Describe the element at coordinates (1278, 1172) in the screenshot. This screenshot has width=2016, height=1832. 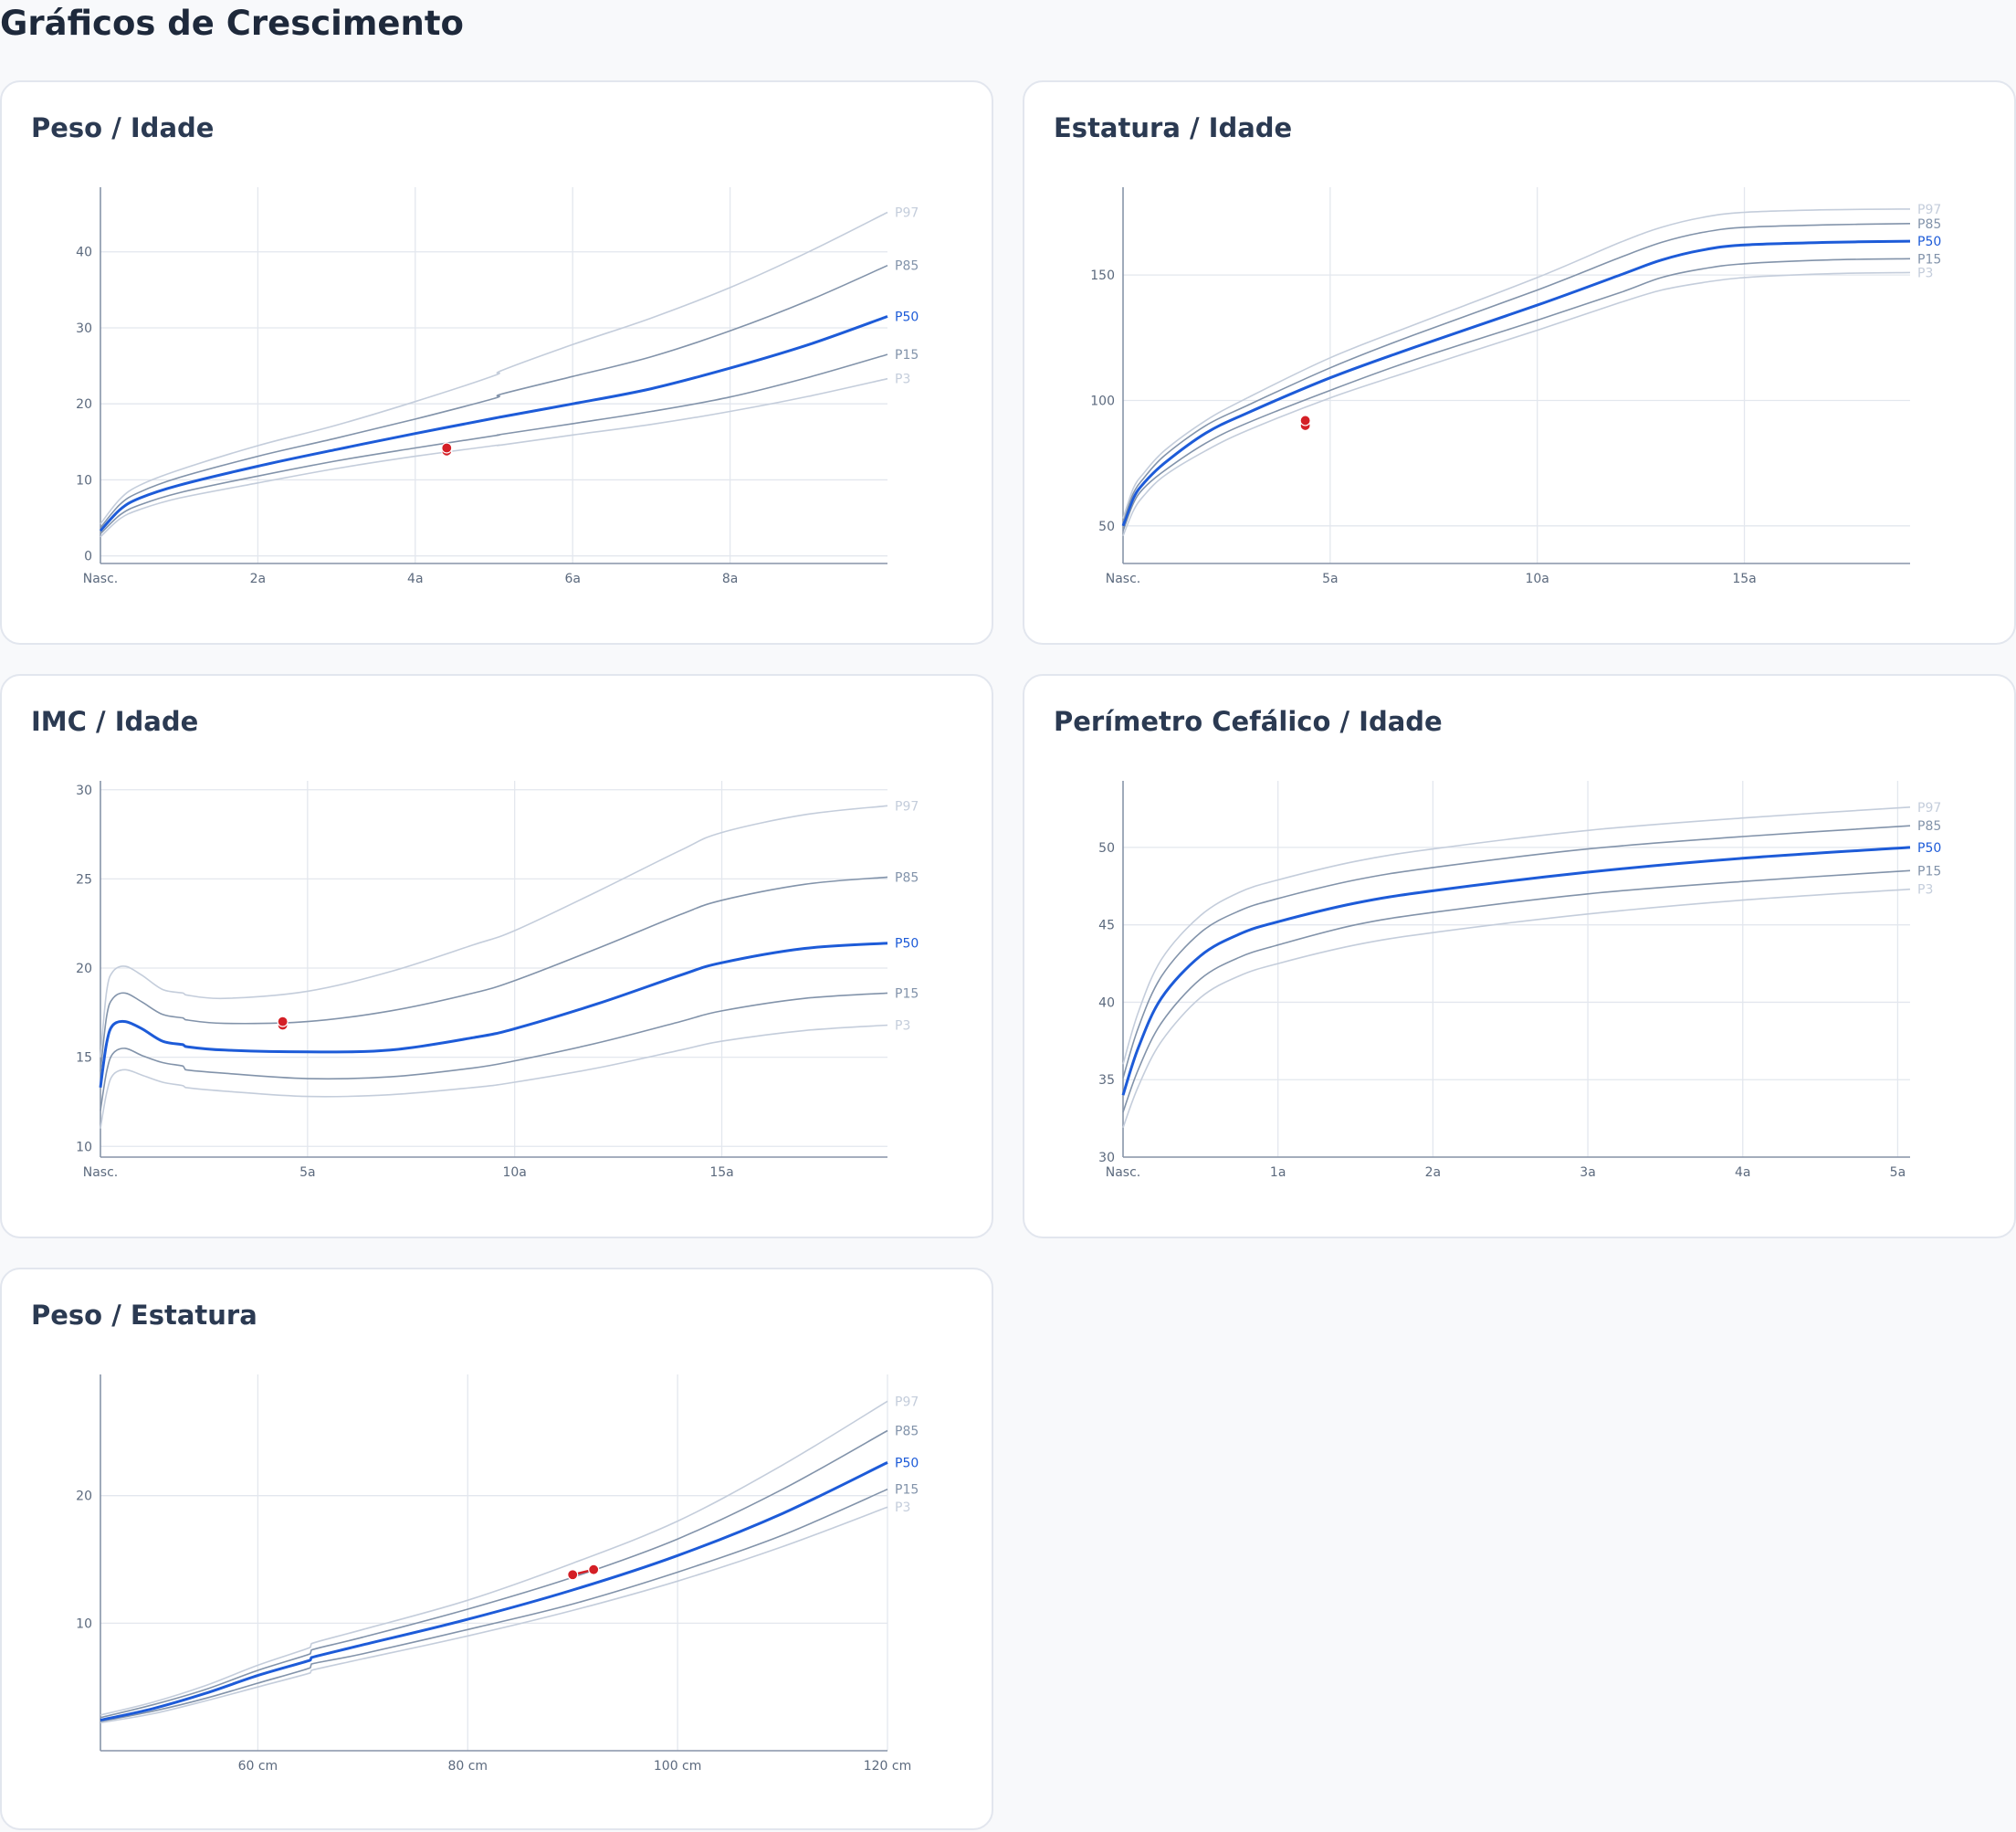
I see `x-tick-label: 1a` at that location.